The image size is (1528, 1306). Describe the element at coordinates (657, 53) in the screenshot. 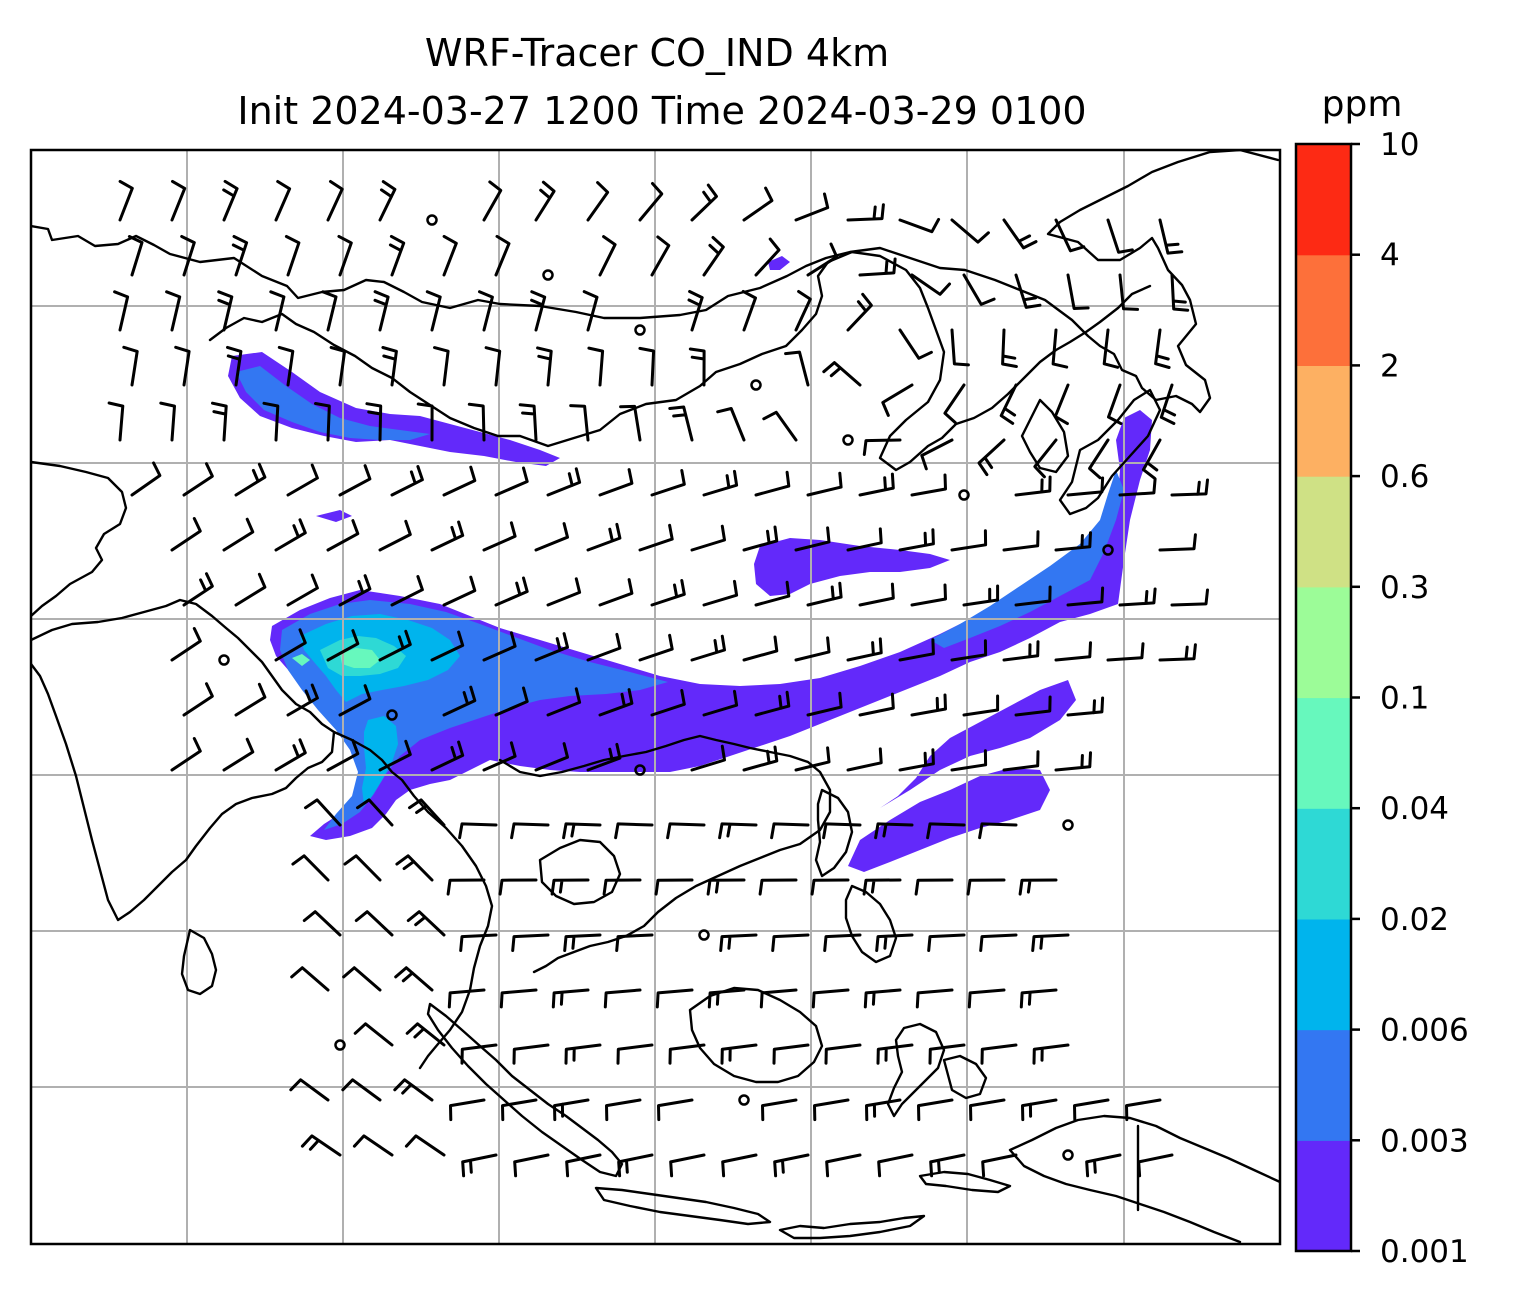

I see `map-title-line1: WRF-Tracer CO_IND 4km` at that location.